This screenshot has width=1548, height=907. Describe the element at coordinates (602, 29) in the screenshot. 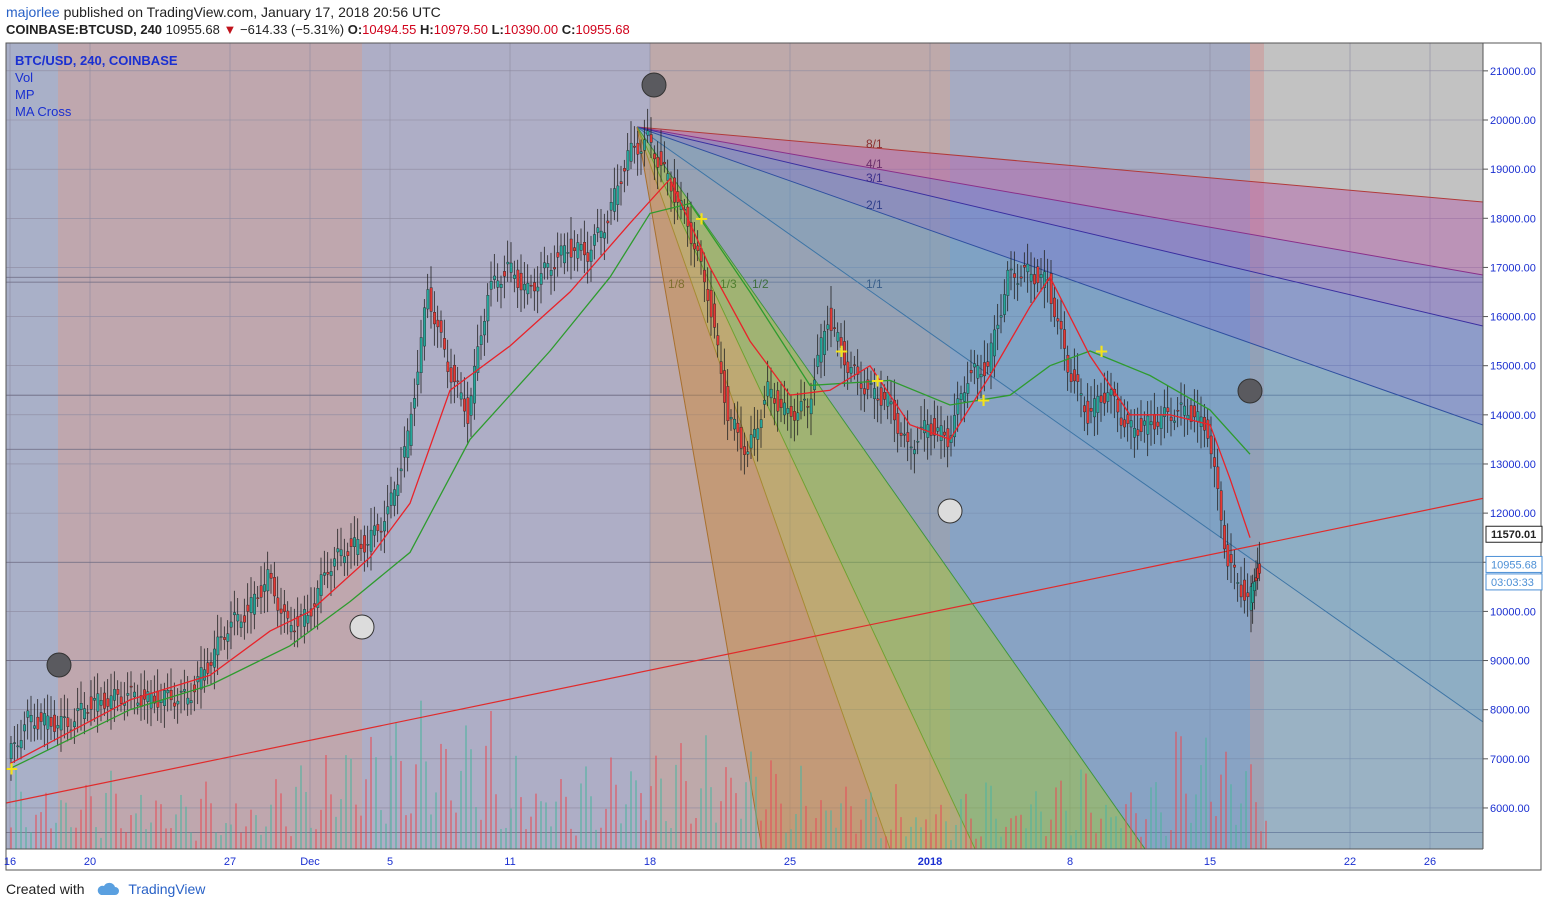

I see `close-value: 10955.68` at that location.